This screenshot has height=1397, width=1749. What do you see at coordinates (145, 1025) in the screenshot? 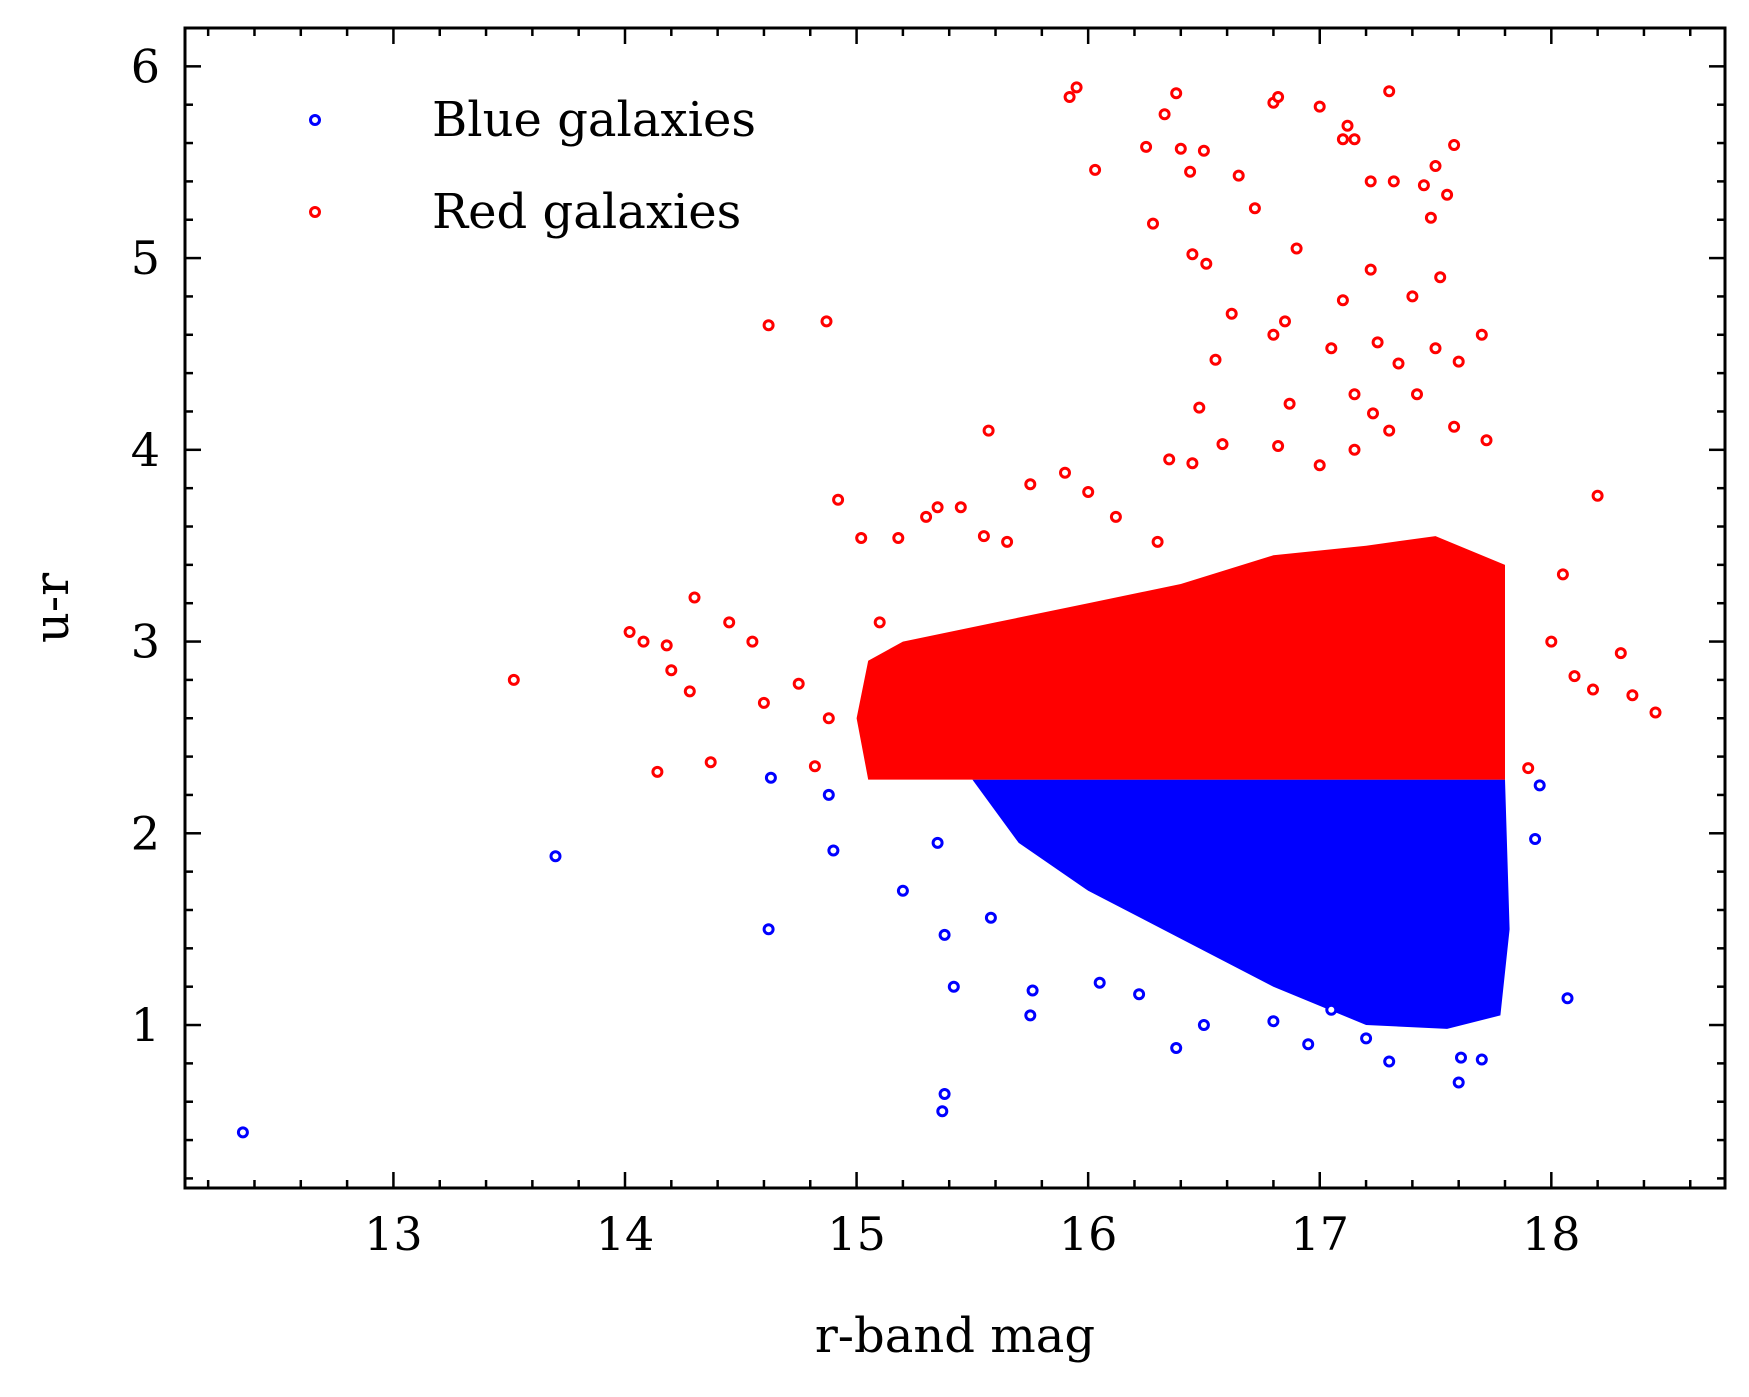
I see `y-tick-label: 1` at bounding box center [145, 1025].